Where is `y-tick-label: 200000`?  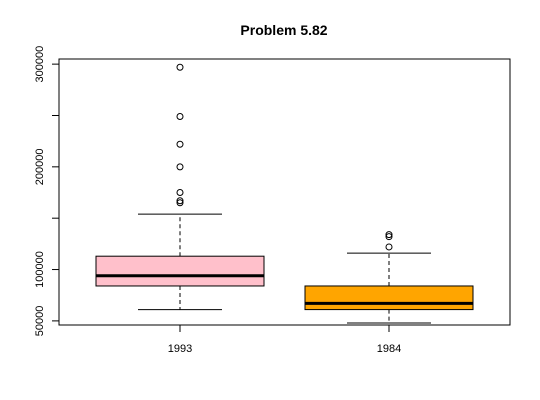 y-tick-label: 200000 is located at coordinates (40, 166).